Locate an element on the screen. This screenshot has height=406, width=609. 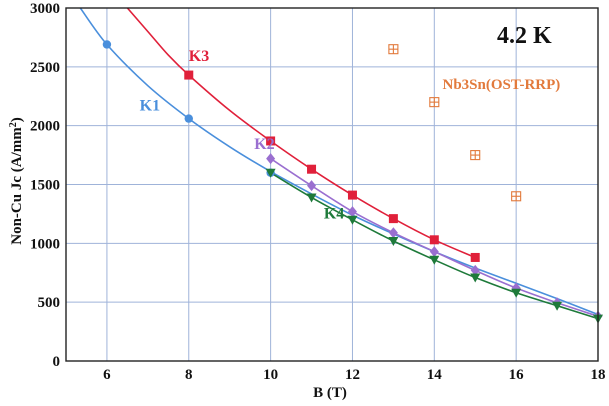
x-tick-label: 12 is located at coordinates (352, 375).